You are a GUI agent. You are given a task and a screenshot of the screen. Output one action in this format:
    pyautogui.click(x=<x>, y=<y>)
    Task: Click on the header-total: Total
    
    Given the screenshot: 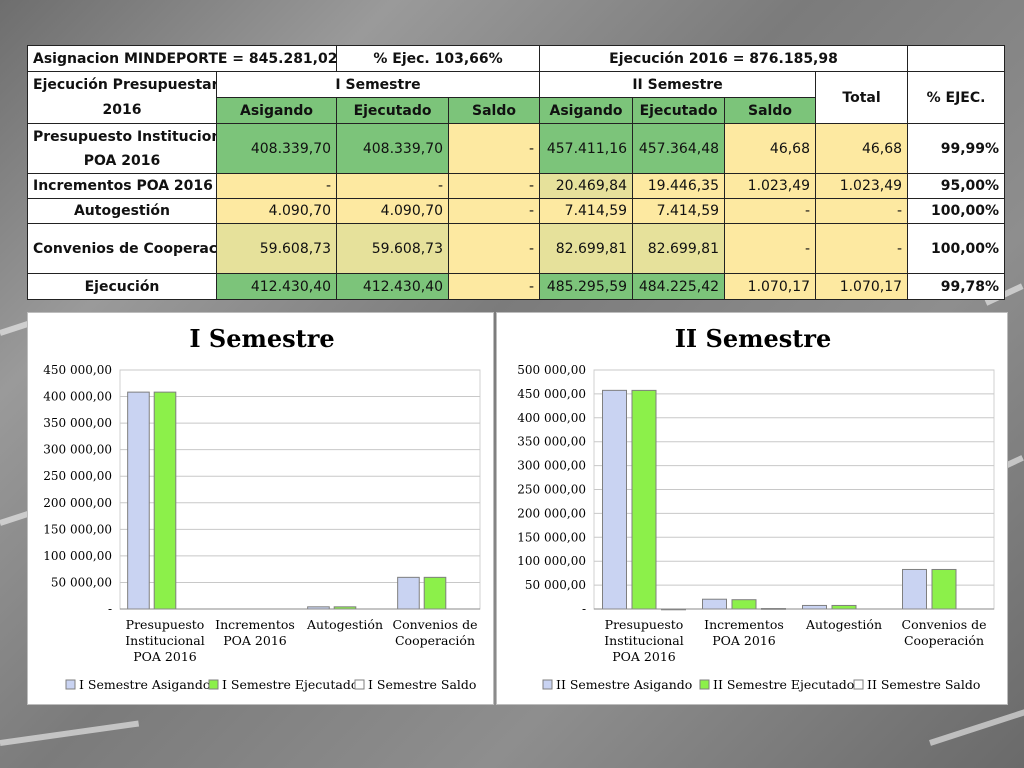 What is the action you would take?
    pyautogui.click(x=862, y=97)
    